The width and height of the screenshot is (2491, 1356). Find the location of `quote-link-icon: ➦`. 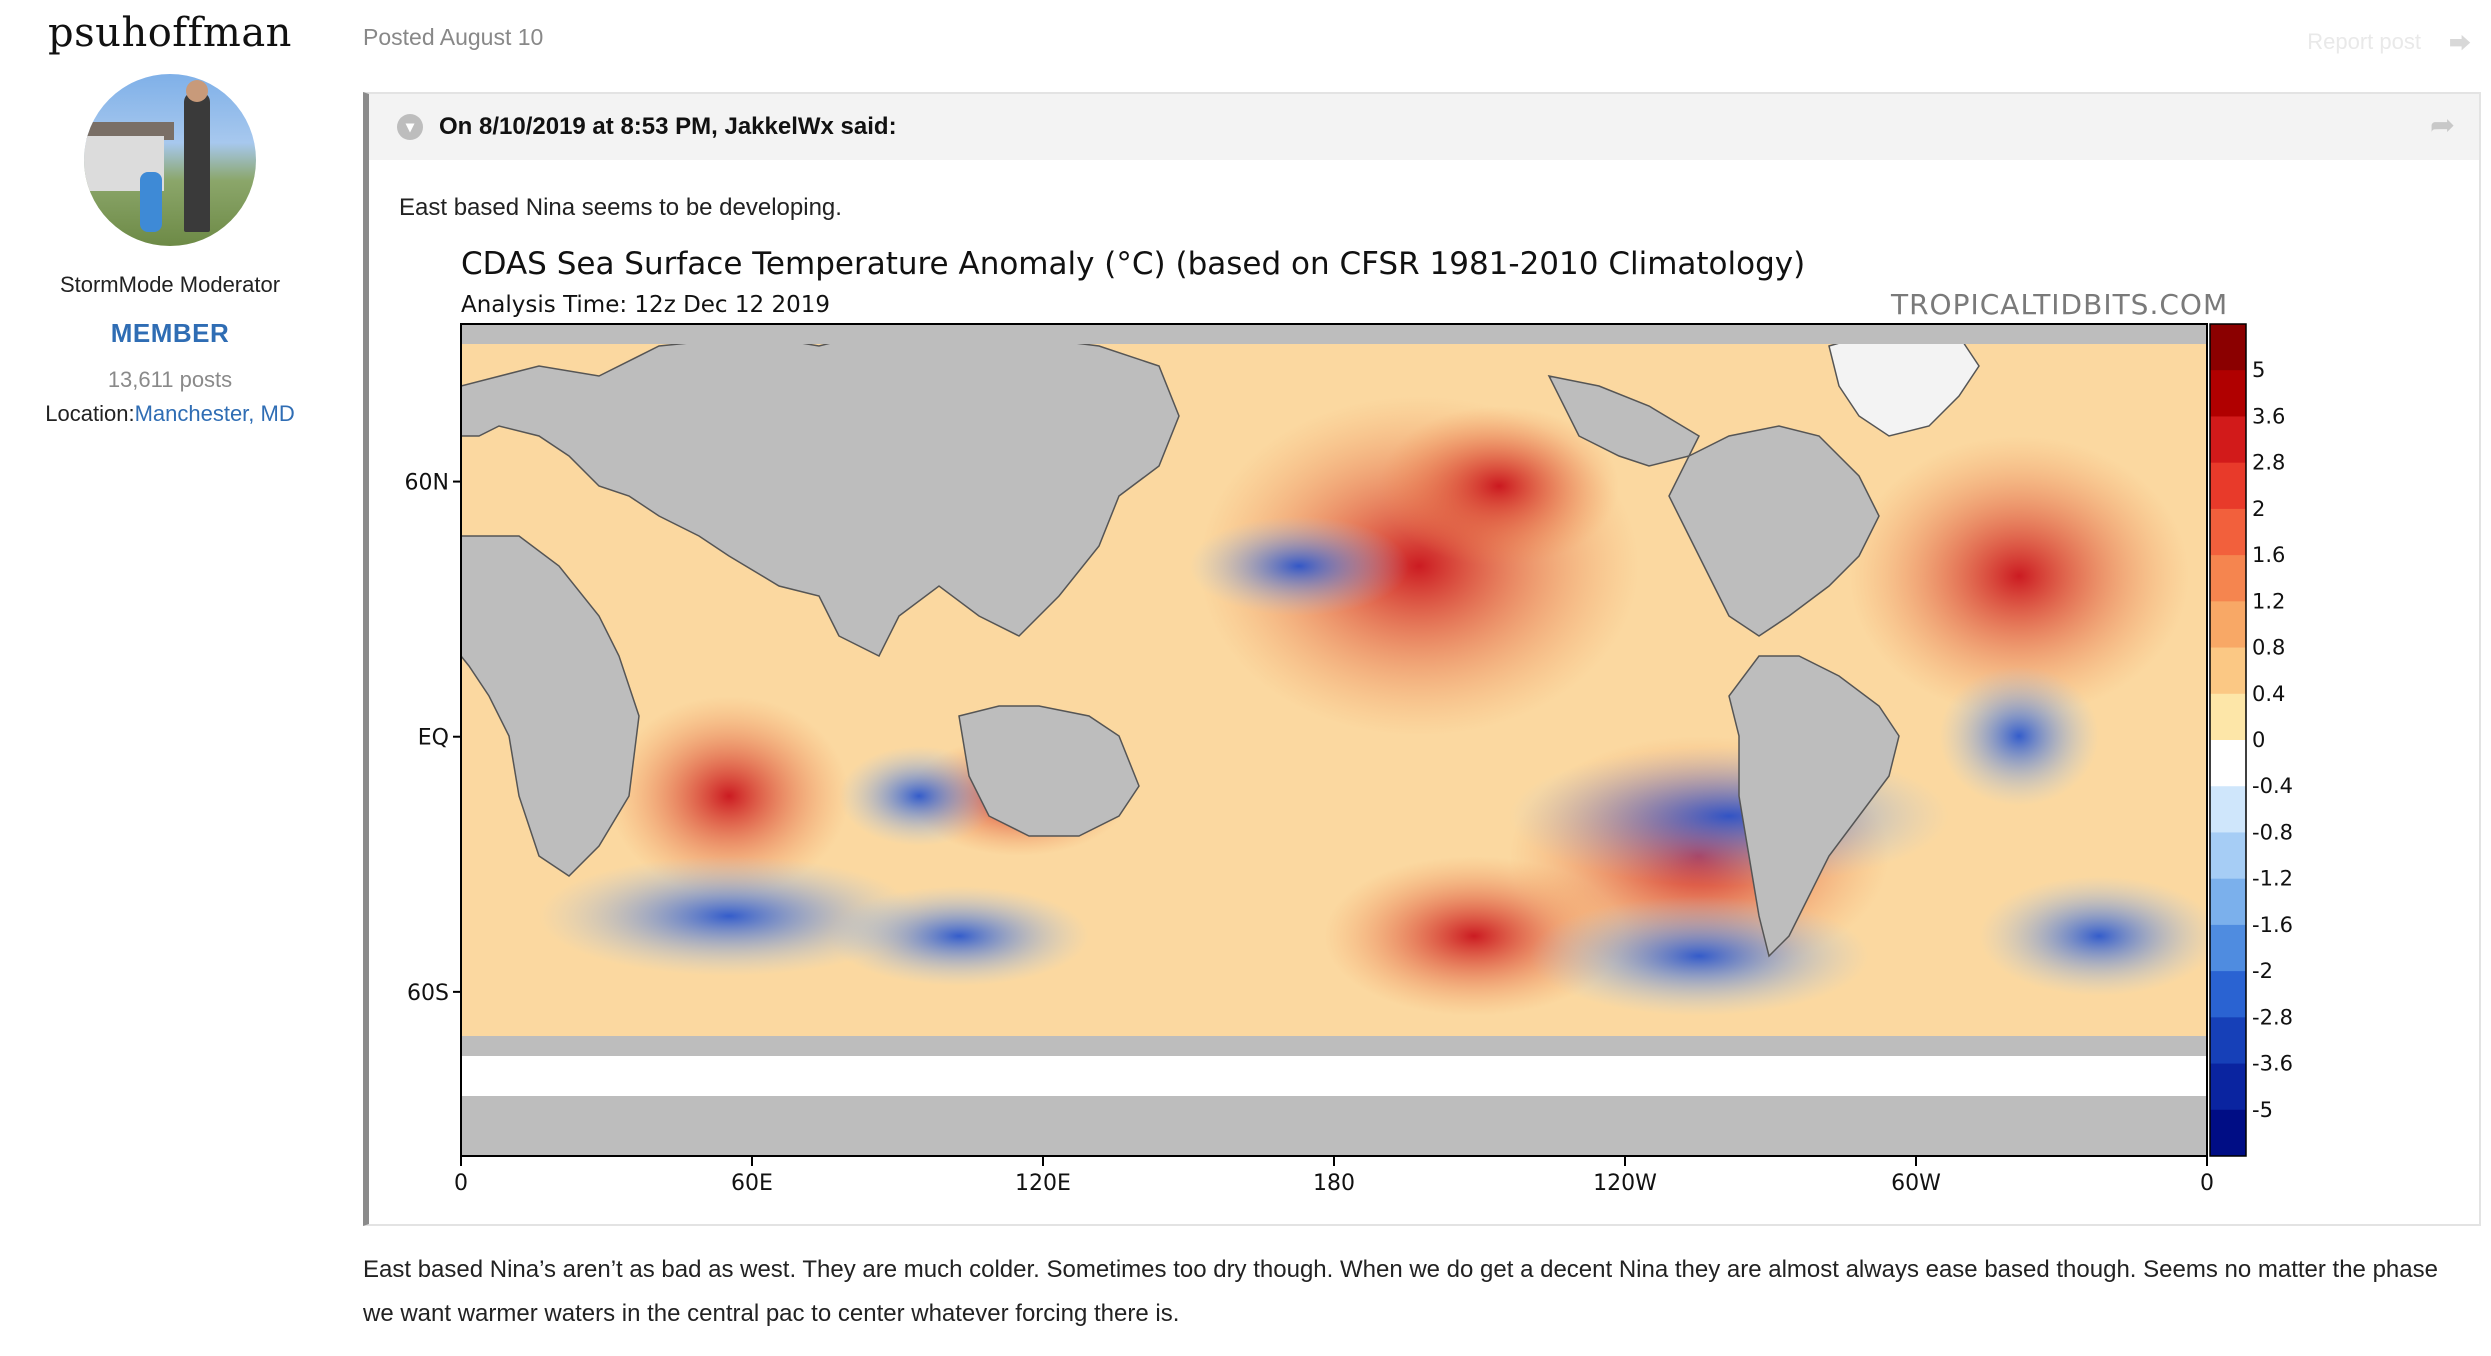

quote-link-icon: ➦ is located at coordinates (2442, 125).